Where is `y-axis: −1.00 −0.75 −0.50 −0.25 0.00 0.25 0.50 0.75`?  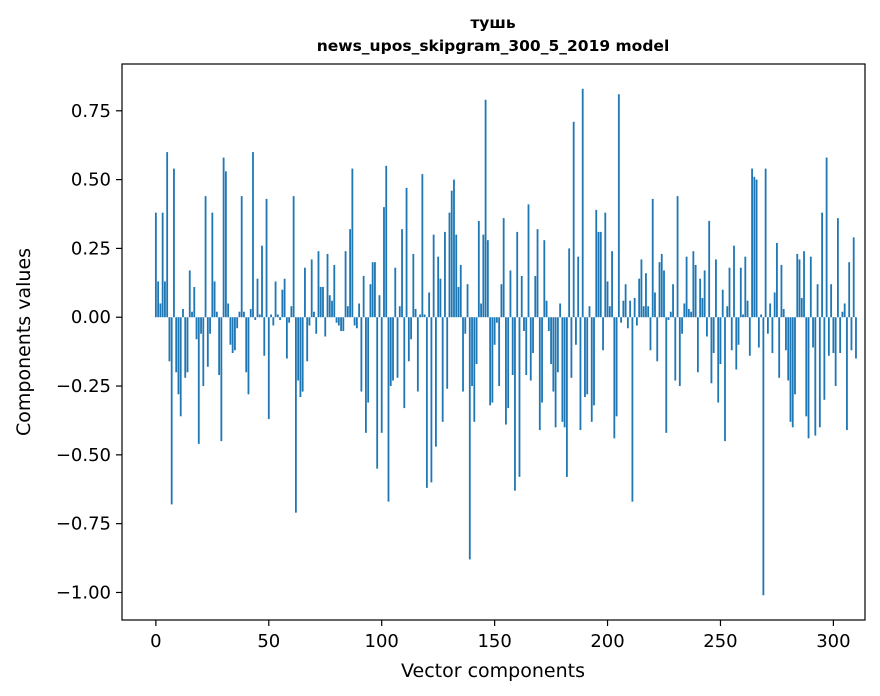
y-axis: −1.00 −0.75 −0.50 −0.25 0.00 0.25 0.50 0.75 is located at coordinates (89, 352).